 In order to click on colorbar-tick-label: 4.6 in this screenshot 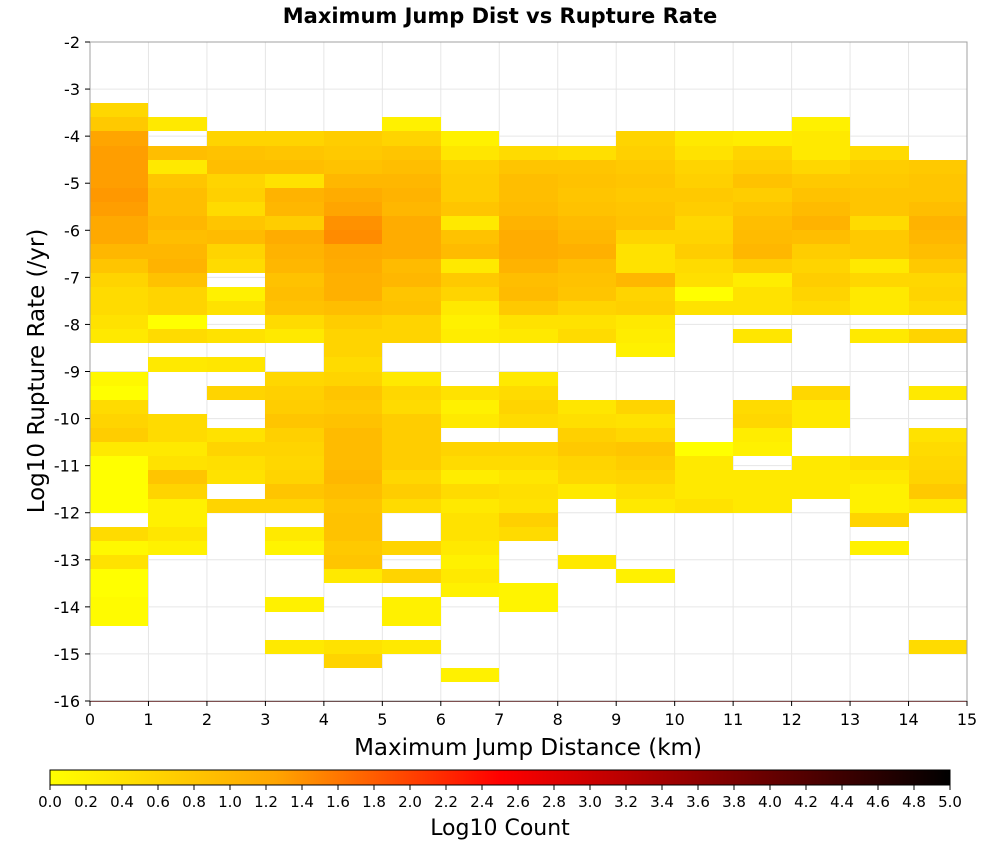, I will do `click(878, 802)`.